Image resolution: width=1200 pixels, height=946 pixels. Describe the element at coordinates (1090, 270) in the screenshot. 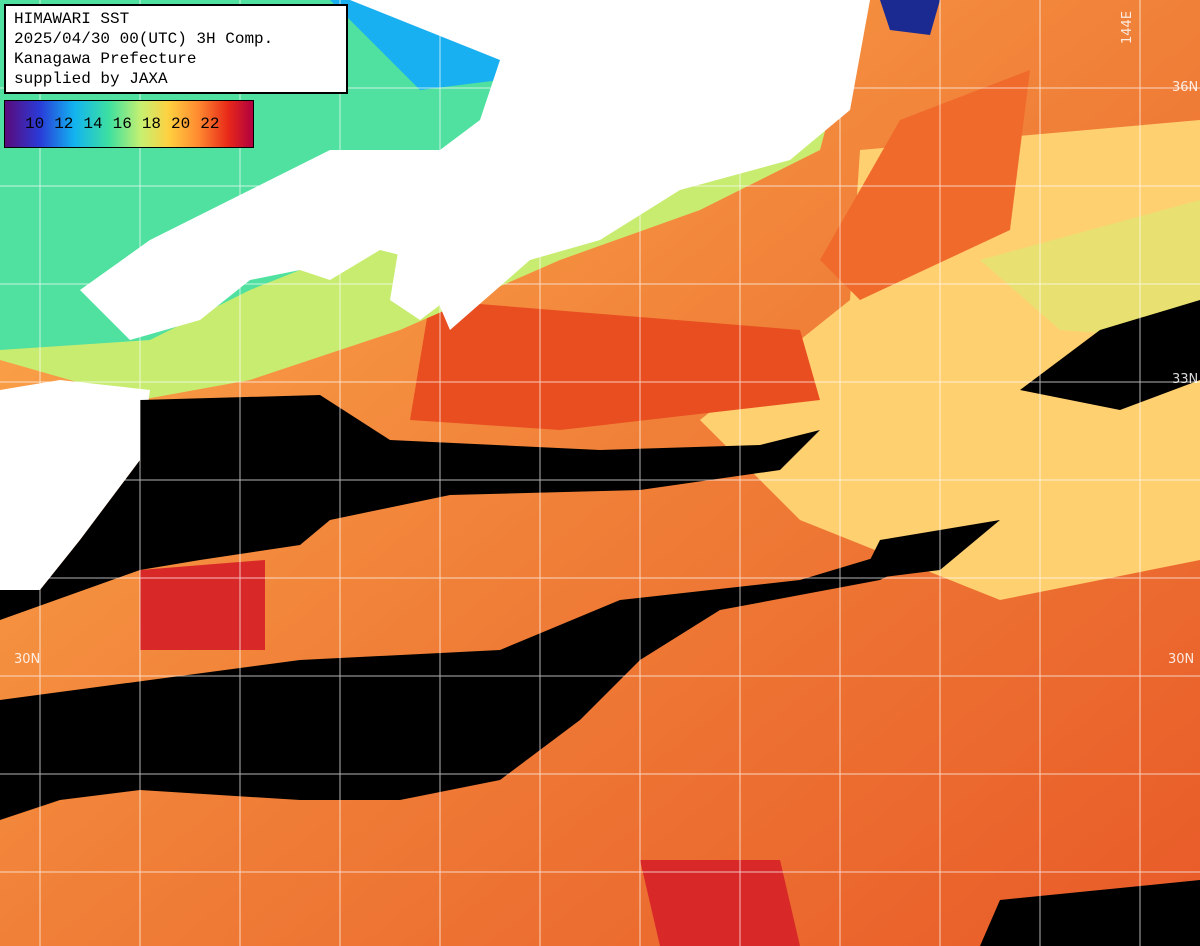

I see `cool-water` at that location.